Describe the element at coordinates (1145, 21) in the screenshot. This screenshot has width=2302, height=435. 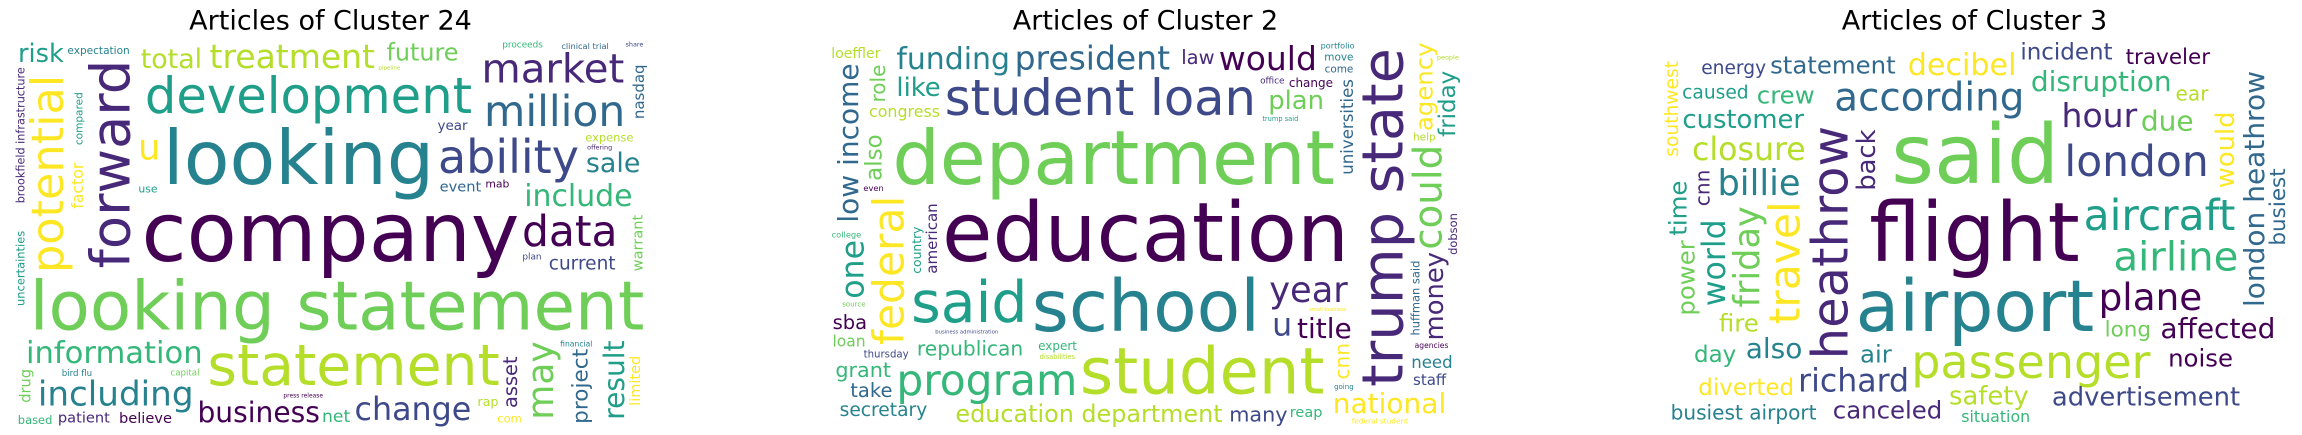
I see `chart-title: Articles of Cluster 2` at that location.